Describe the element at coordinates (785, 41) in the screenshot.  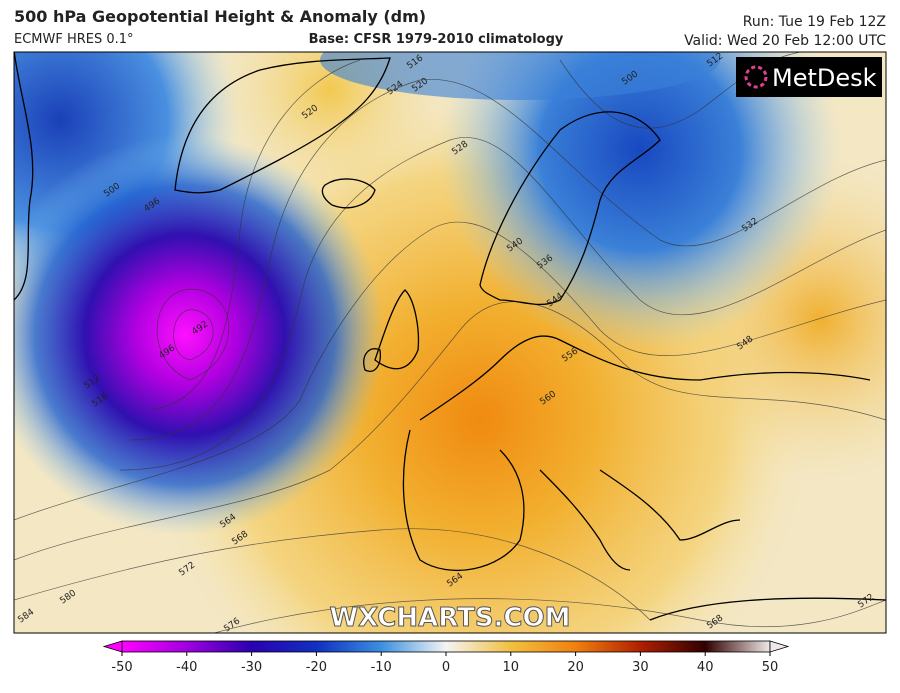
I see `valid: Valid: Wed 20 Feb 12:00 UTC` at that location.